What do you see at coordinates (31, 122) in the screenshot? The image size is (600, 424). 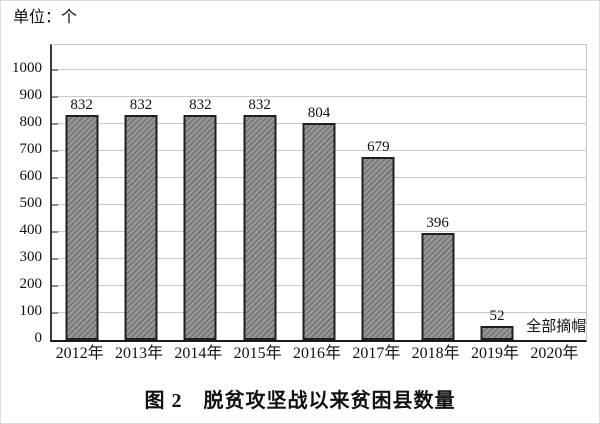 I see `y-axis-label-800: 800` at bounding box center [31, 122].